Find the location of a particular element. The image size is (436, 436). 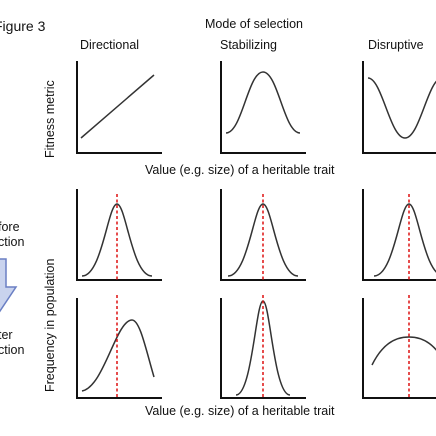

panel-before-disruptive is located at coordinates (399, 235).